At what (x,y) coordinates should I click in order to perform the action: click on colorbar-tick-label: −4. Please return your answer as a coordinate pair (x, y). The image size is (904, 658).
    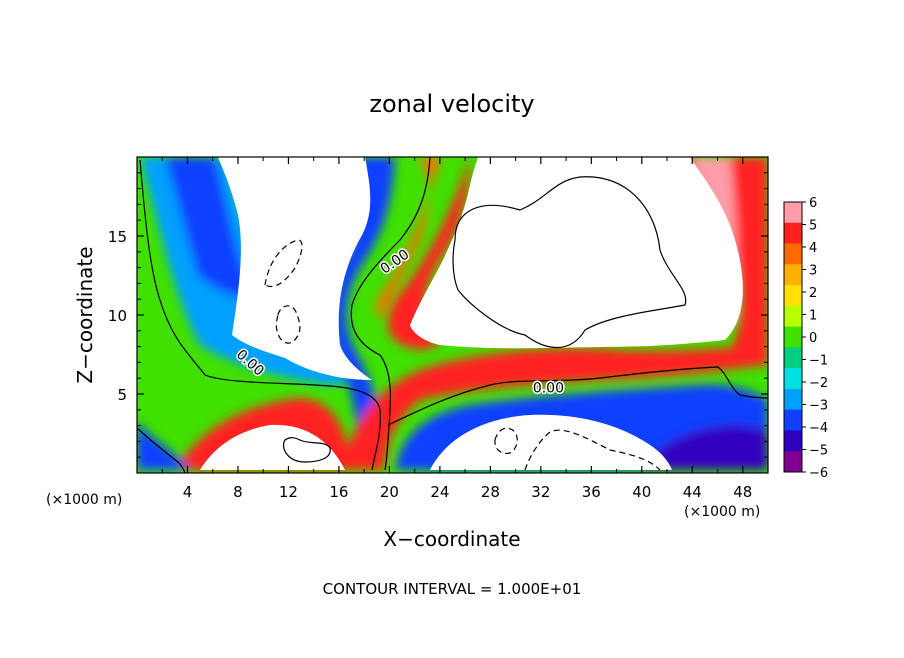
    Looking at the image, I should click on (818, 428).